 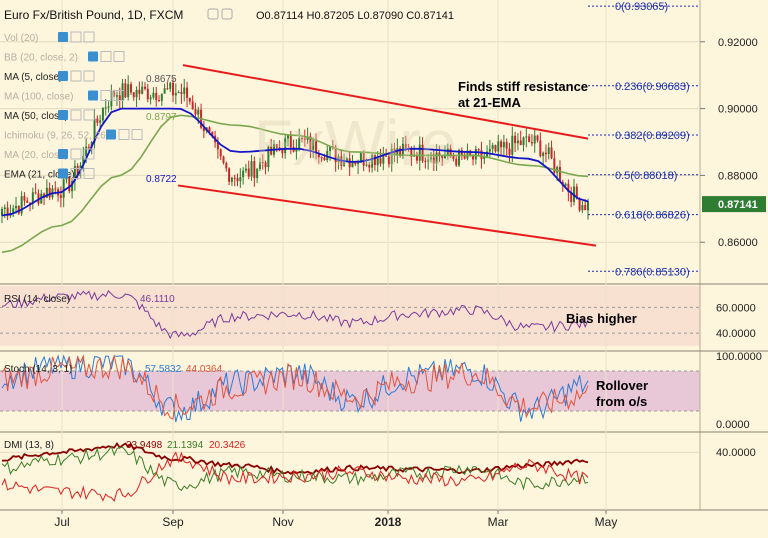 I want to click on price-tick-label: 0.86000, so click(x=738, y=243).